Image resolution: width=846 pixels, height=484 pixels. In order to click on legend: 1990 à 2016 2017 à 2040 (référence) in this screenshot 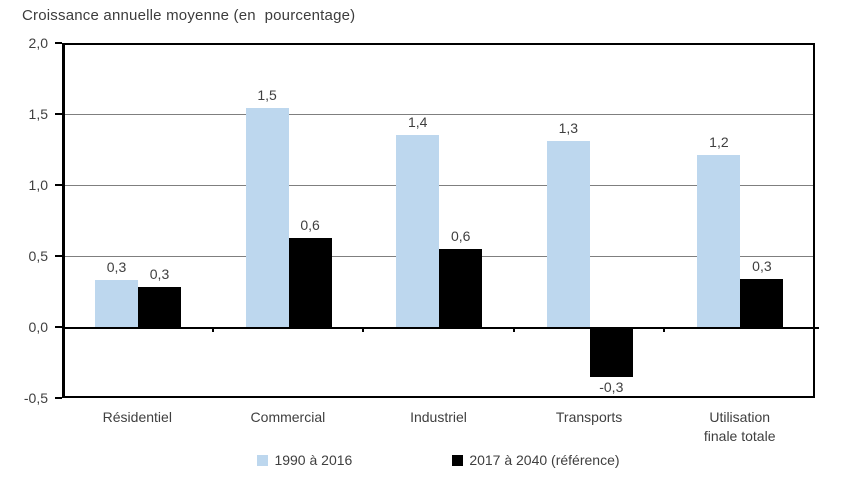, I will do `click(438, 460)`.